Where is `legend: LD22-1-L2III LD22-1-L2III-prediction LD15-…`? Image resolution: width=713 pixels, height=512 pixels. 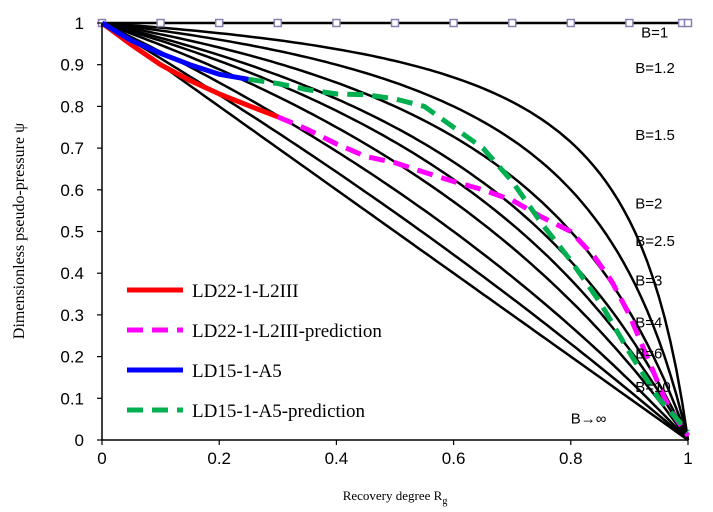 legend: LD22-1-L2III LD22-1-L2III-prediction LD15-… is located at coordinates (254, 351).